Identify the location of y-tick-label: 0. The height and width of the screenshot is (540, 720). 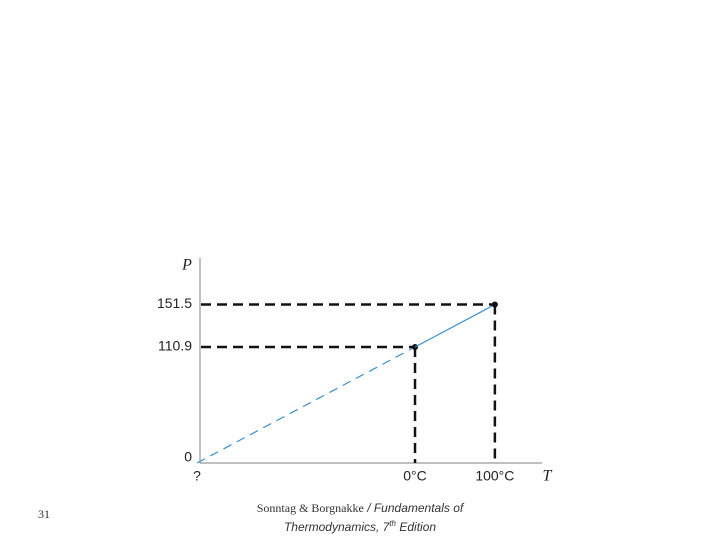
(188, 457).